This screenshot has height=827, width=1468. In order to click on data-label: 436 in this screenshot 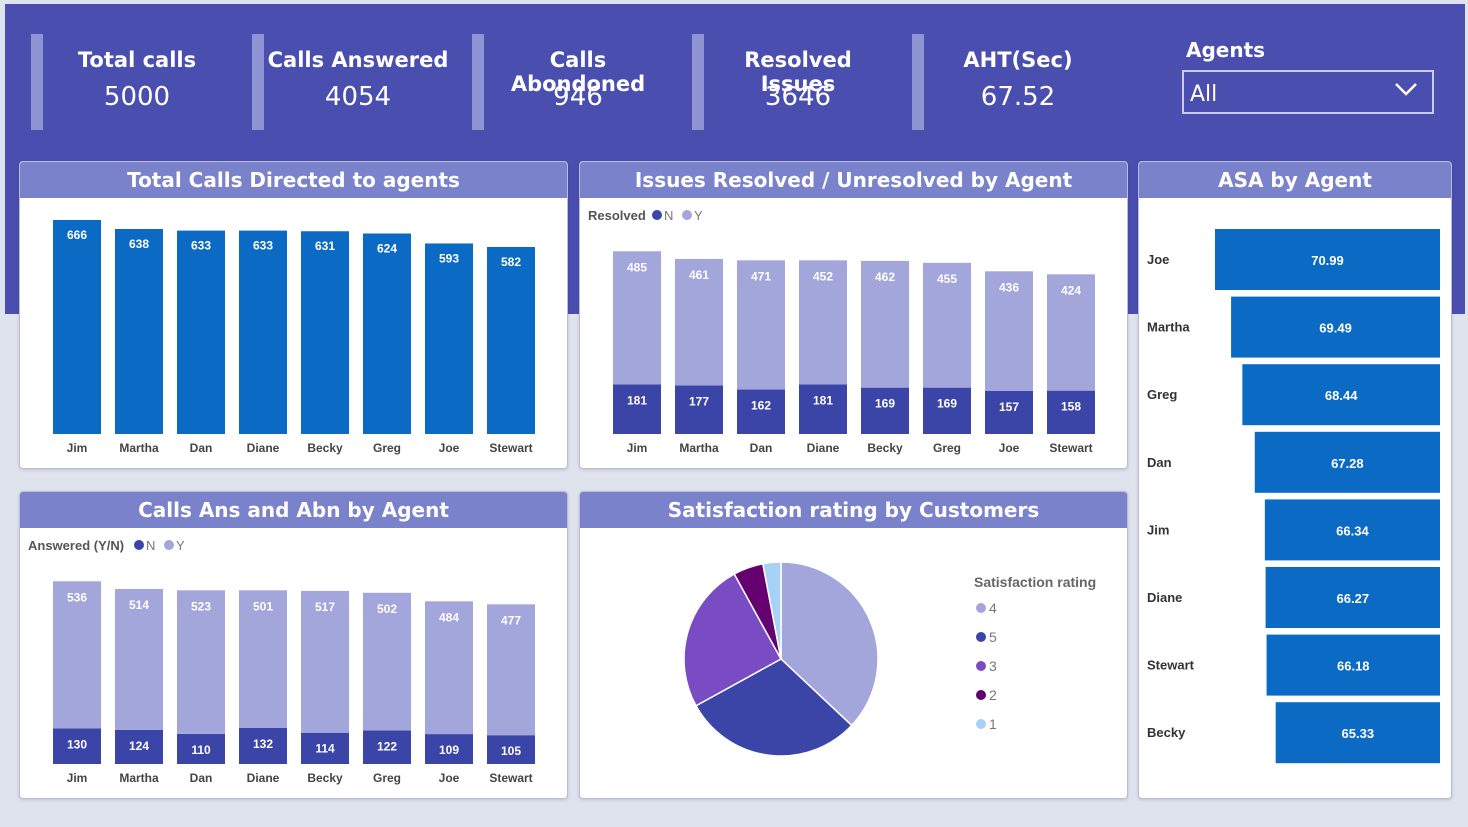, I will do `click(1009, 287)`.